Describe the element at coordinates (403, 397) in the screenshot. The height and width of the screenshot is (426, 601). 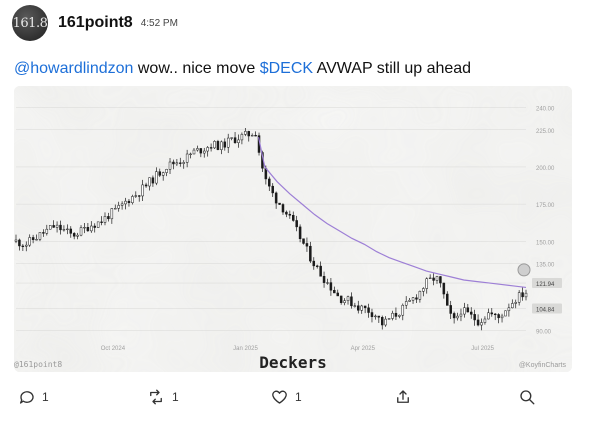
I see `share-button` at that location.